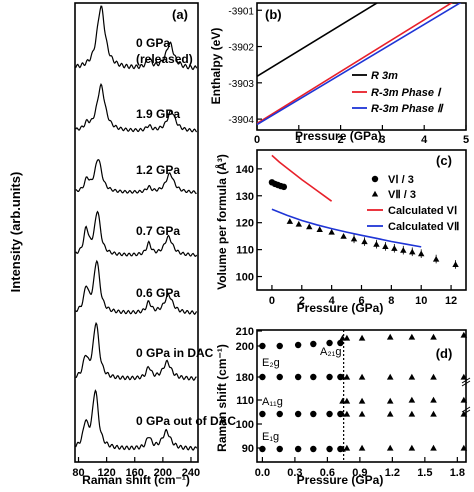 The width and height of the screenshot is (474, 492). I want to click on panel-c-x-tick-label: 4, so click(332, 301).